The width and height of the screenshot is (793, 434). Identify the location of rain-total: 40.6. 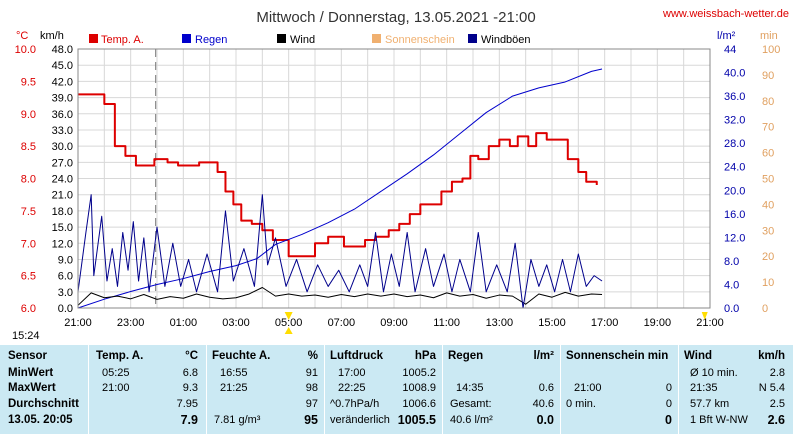
(543, 404).